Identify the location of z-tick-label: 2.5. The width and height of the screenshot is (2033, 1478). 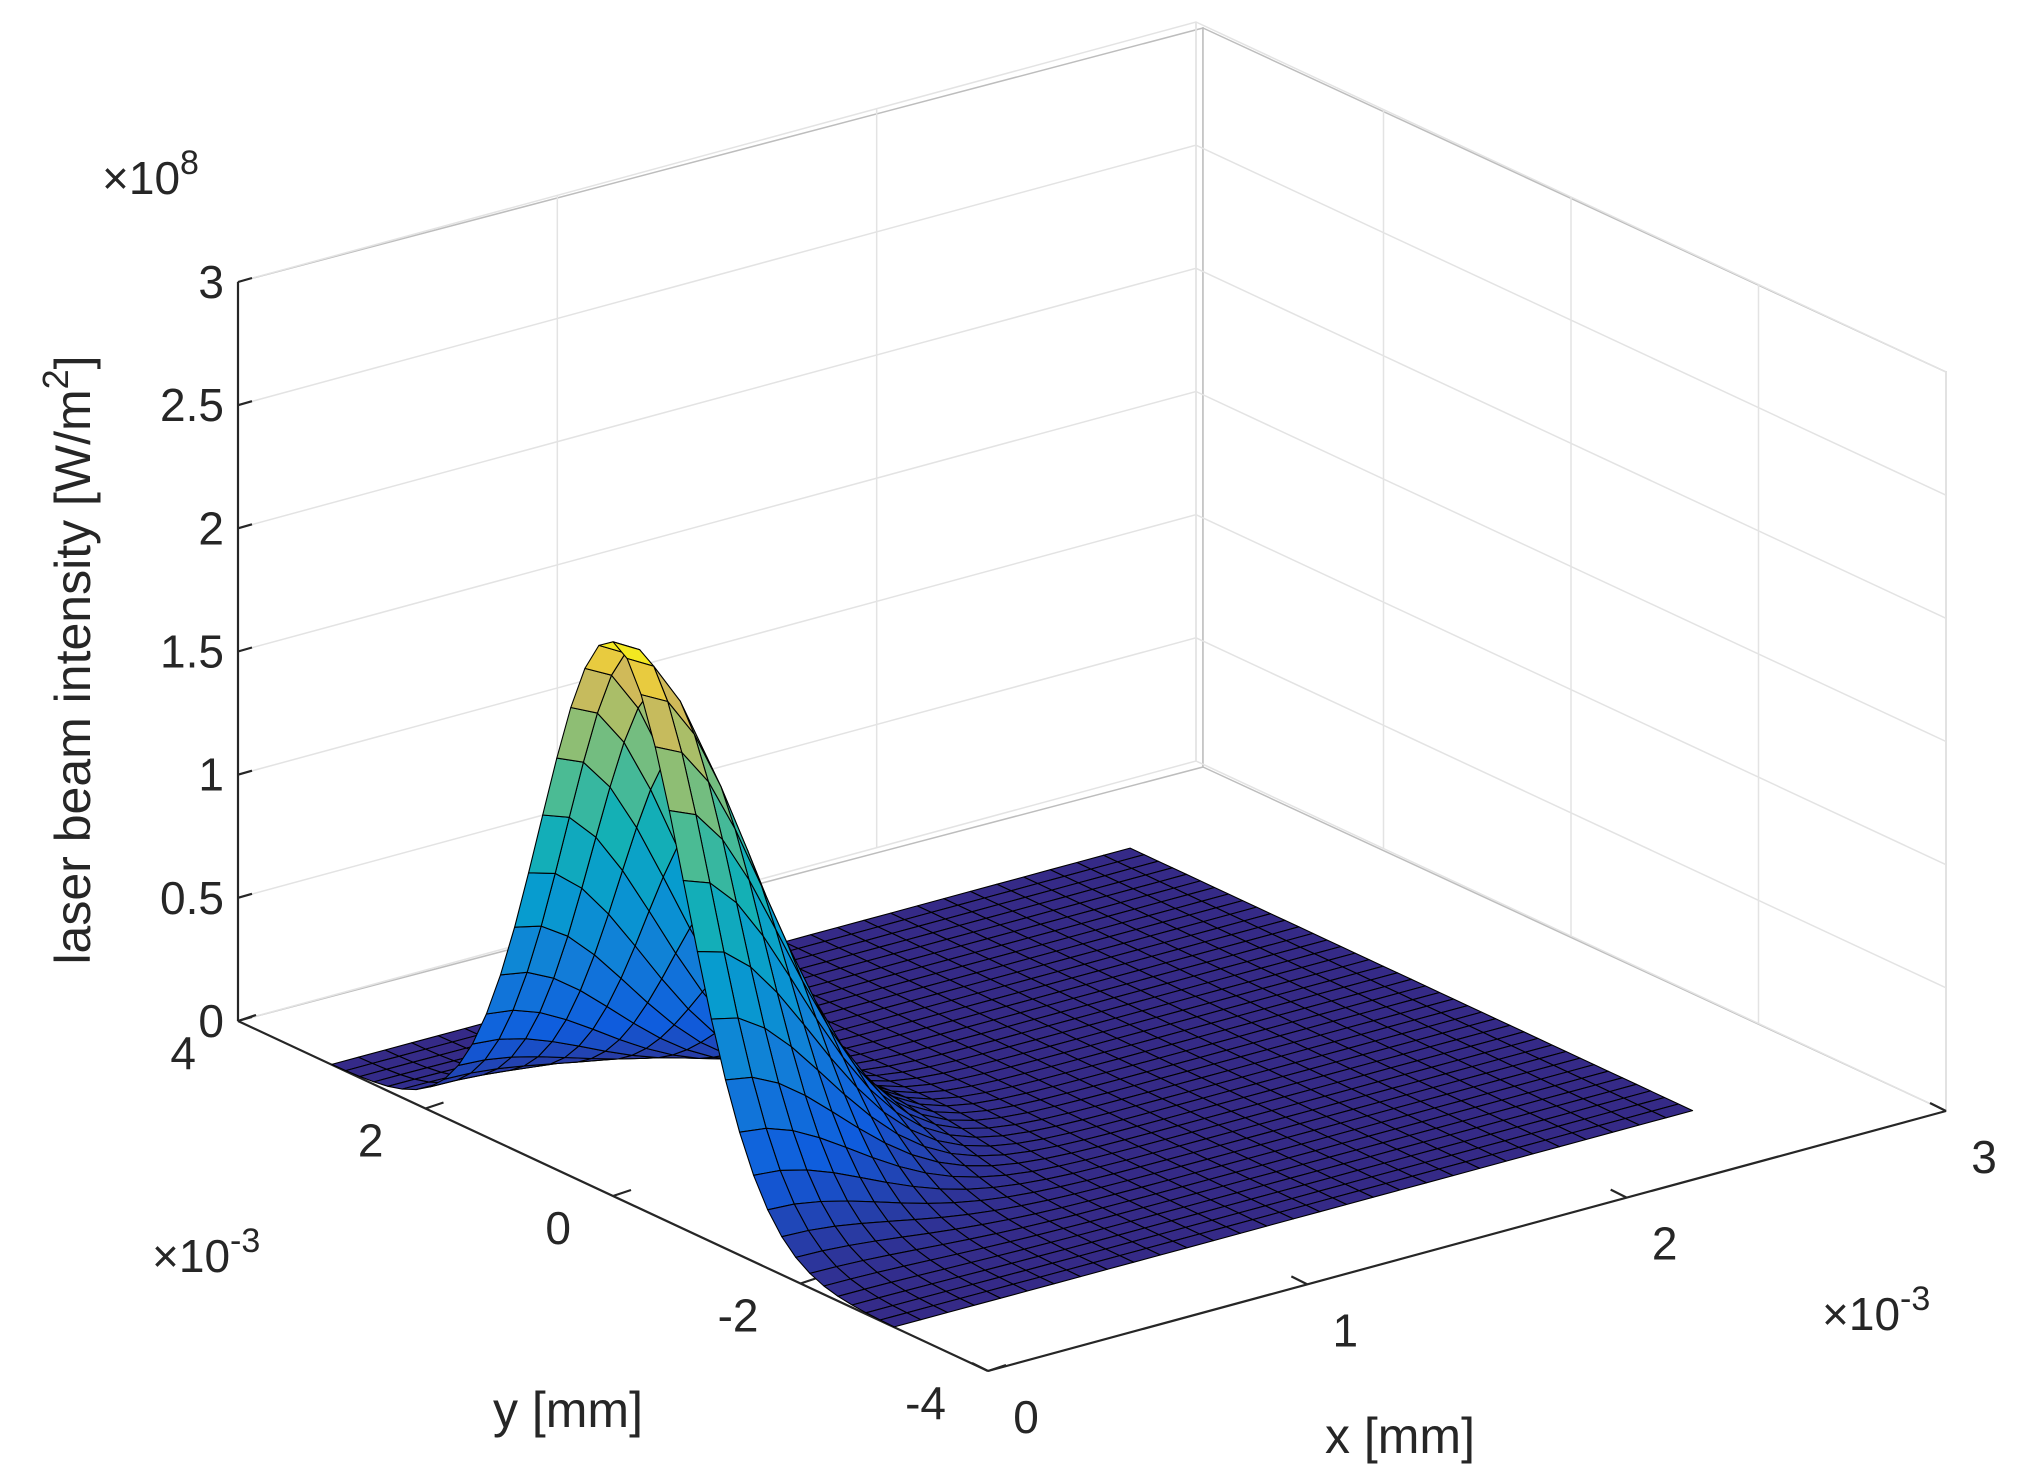
(192, 405).